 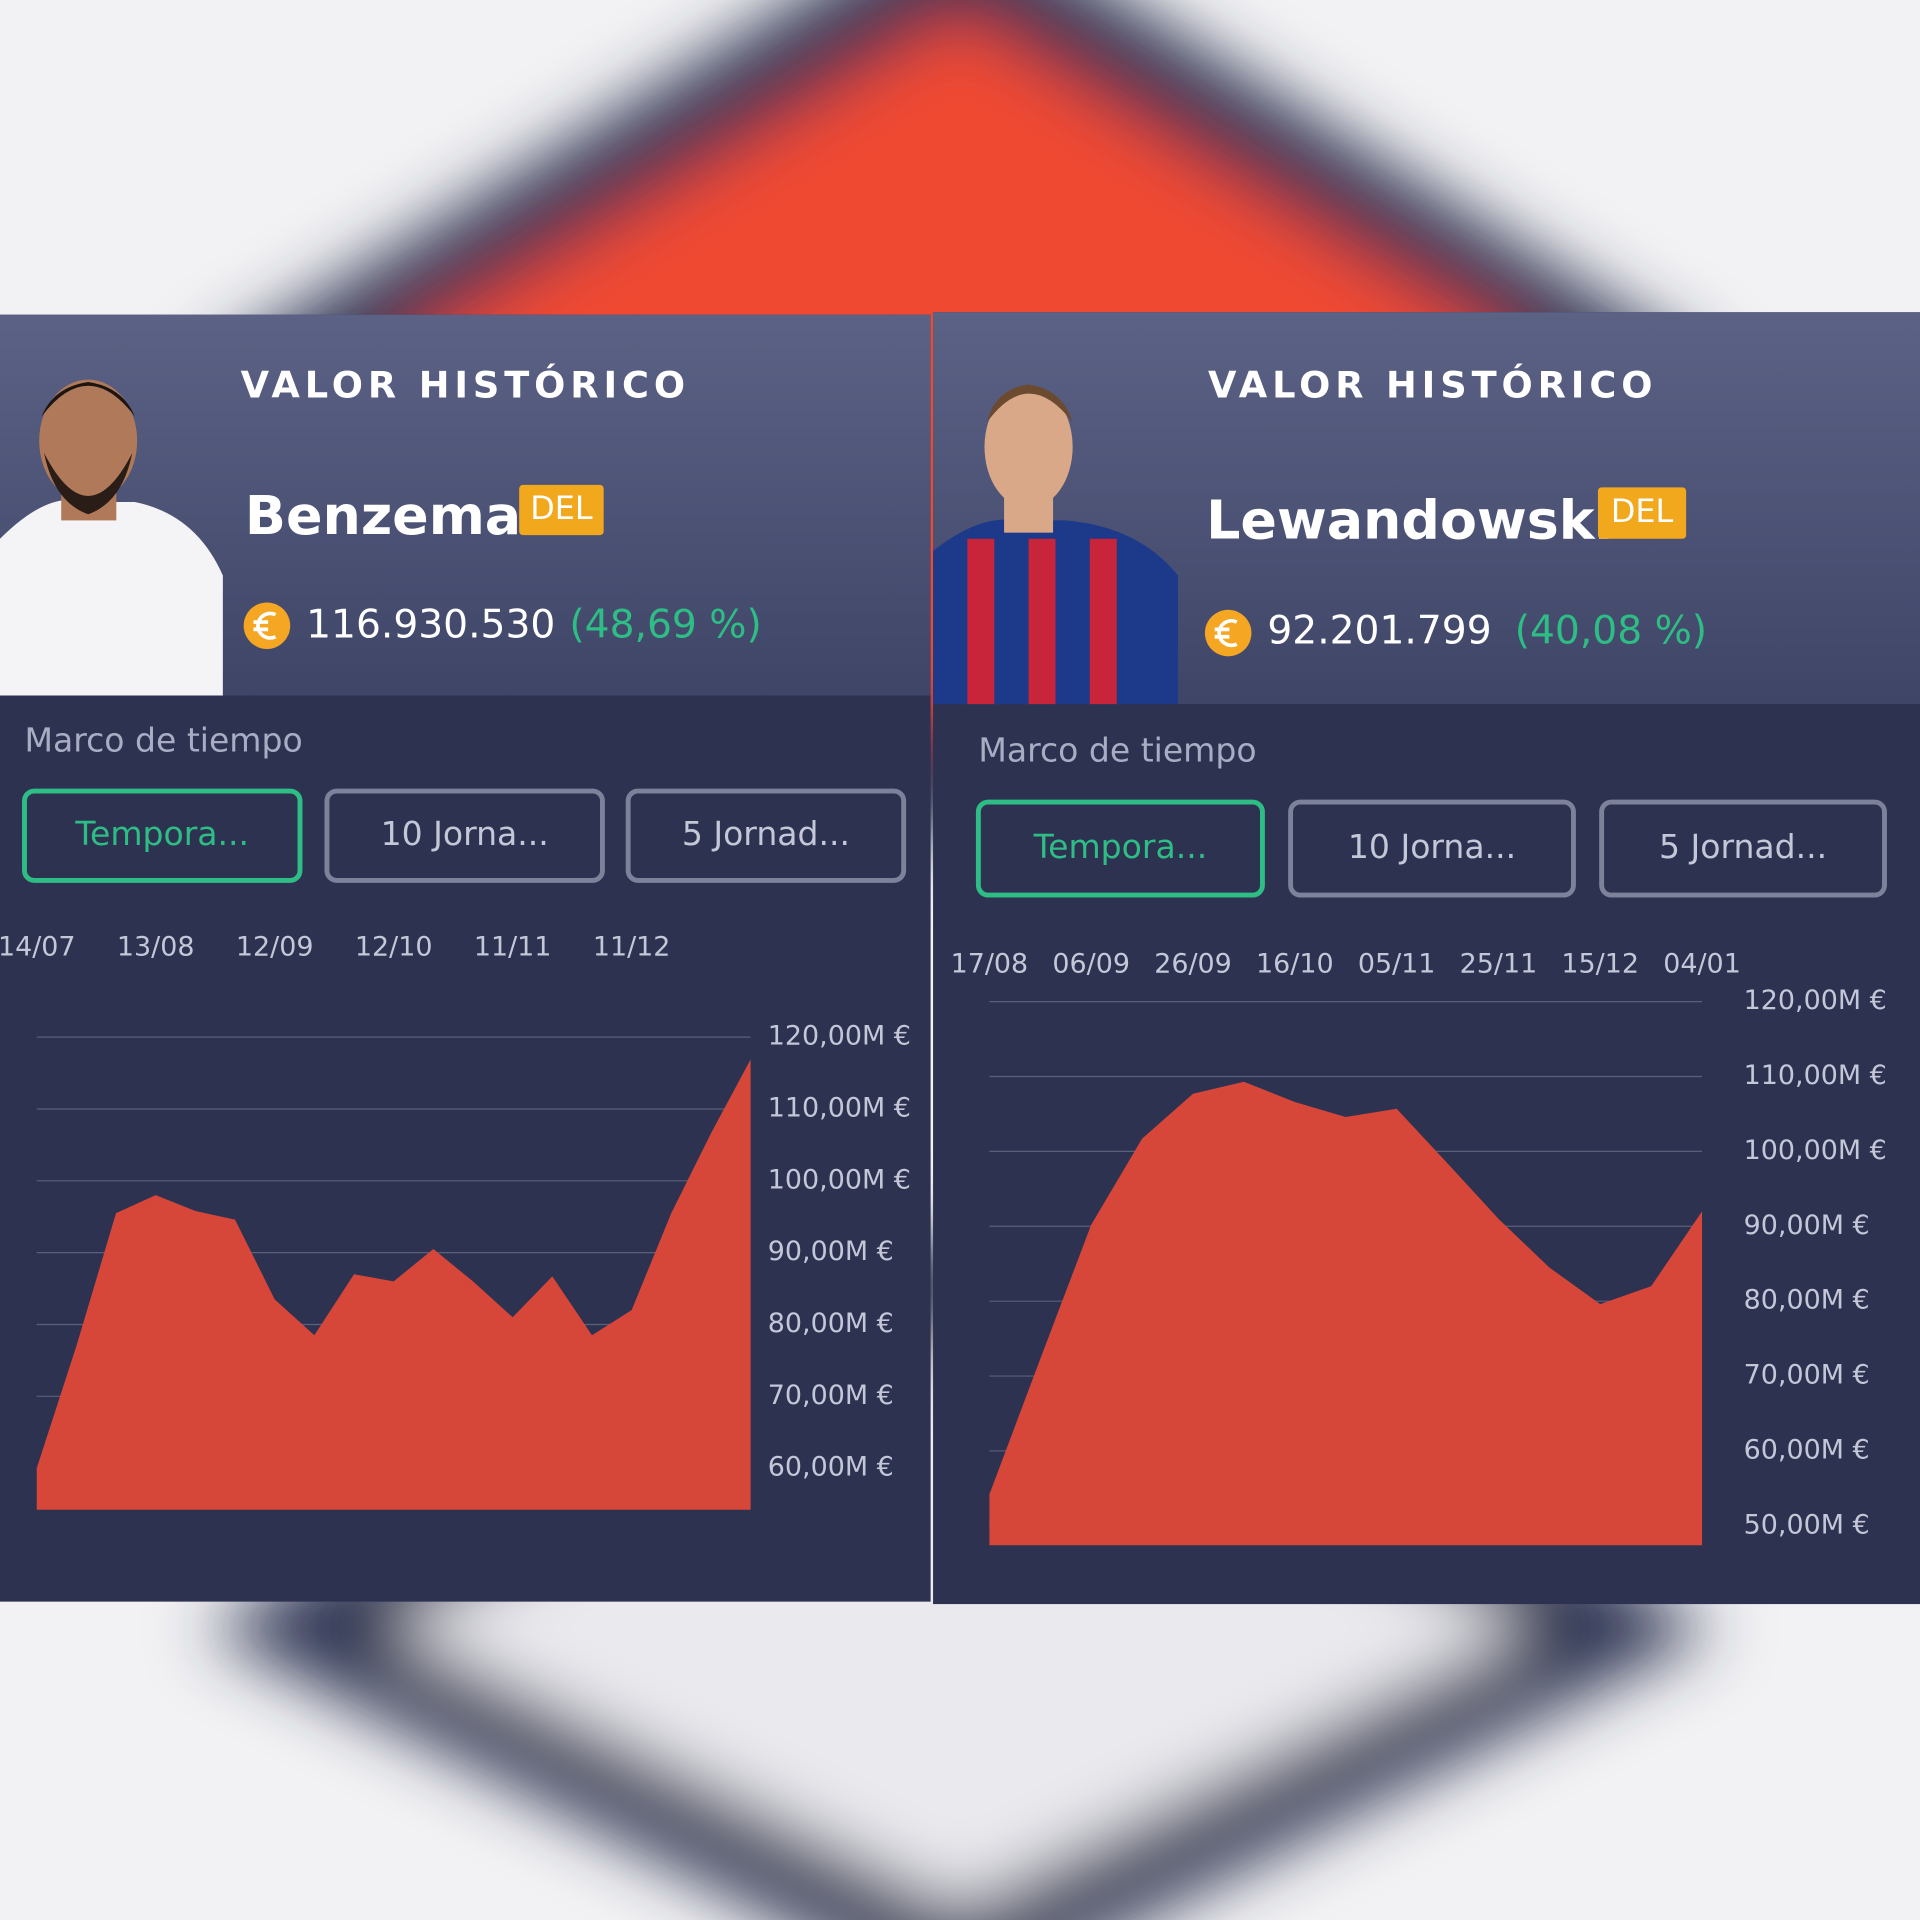 I want to click on value-change: (48,69 %), so click(x=665, y=624).